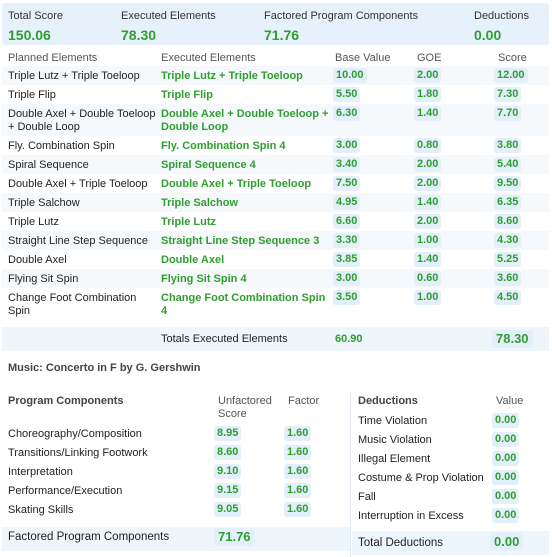 The height and width of the screenshot is (557, 552). Describe the element at coordinates (511, 75) in the screenshot. I see `element-score: 12.00` at that location.